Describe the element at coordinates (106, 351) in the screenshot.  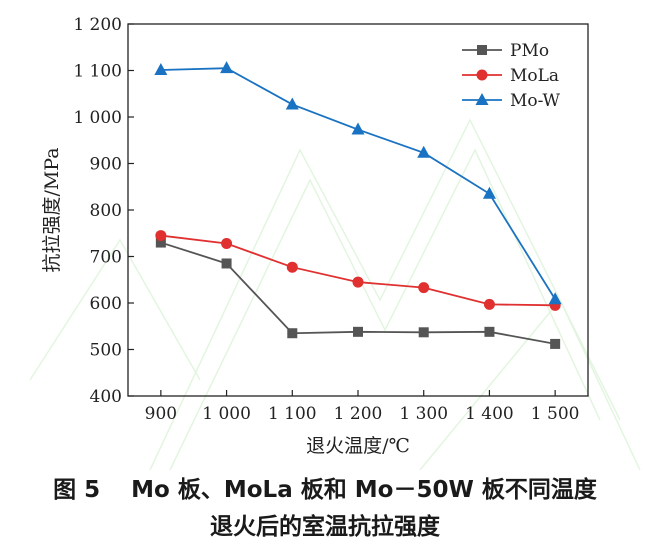
I see `y-tick-label: 500` at that location.